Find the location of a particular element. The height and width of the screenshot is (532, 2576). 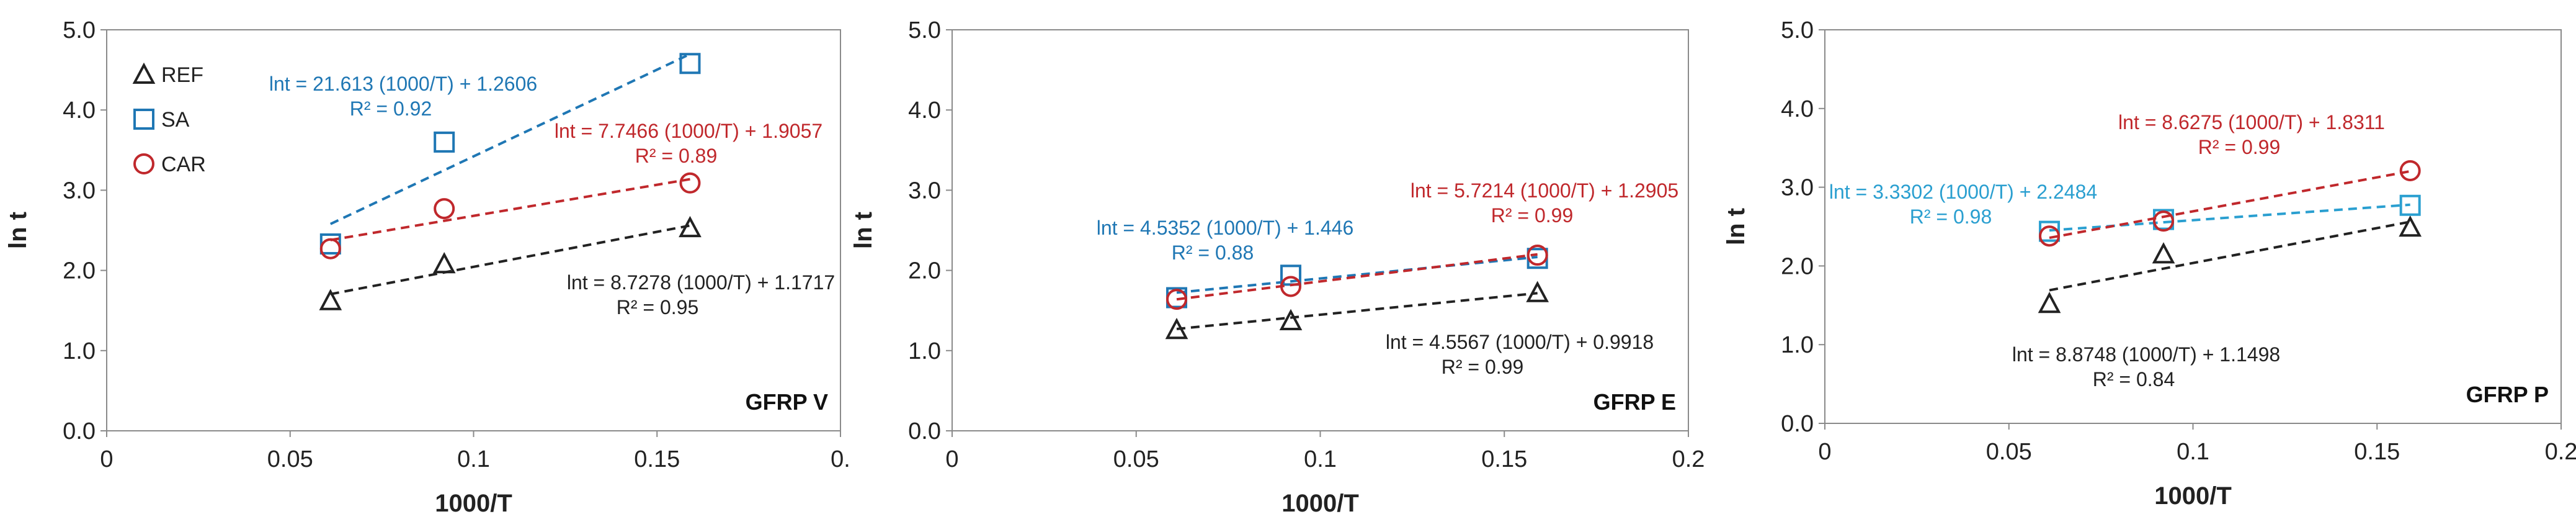

series-car: lnt = 7.7466 (1000/T) + 1.9057 R² = 0.89 is located at coordinates (571, 189).